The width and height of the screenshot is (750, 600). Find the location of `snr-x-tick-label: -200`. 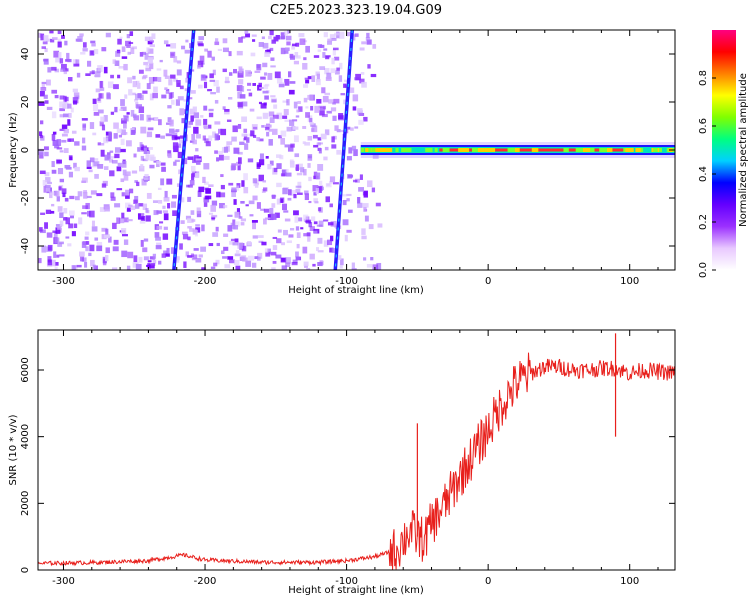

snr-x-tick-label: -200 is located at coordinates (205, 581).